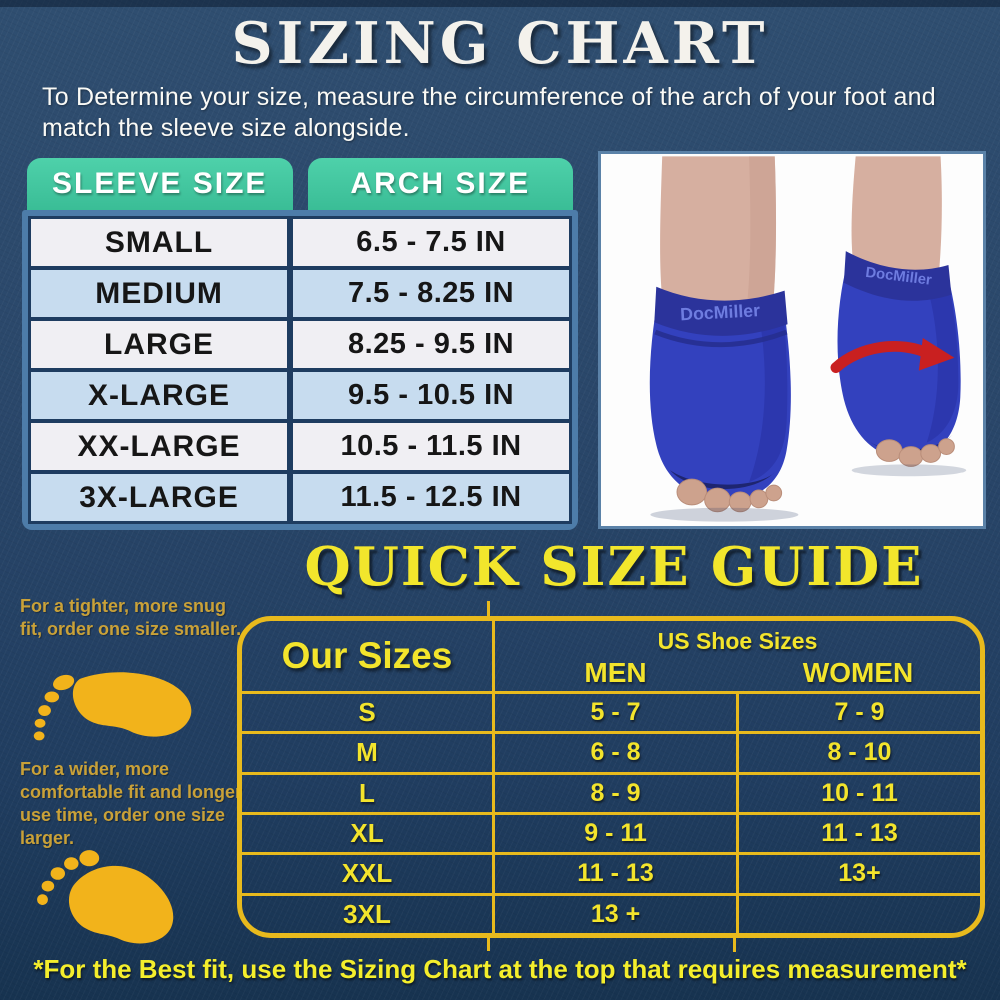 The width and height of the screenshot is (1000, 1000). Describe the element at coordinates (615, 672) in the screenshot. I see `column-header-men: MEN` at that location.